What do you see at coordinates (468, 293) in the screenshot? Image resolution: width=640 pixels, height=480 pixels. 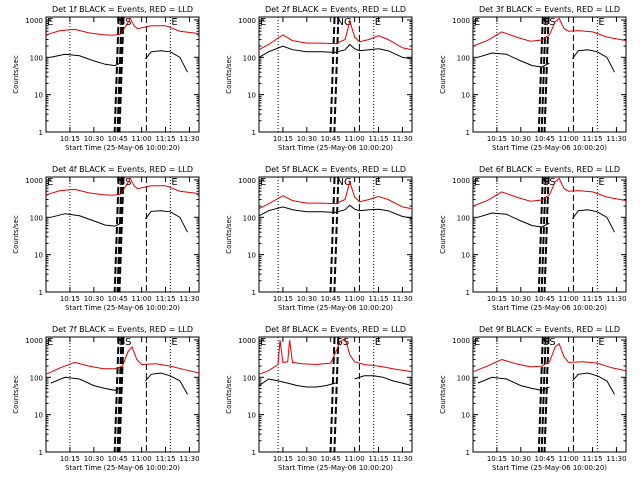 I see `y-tick-label: 1` at bounding box center [468, 293].